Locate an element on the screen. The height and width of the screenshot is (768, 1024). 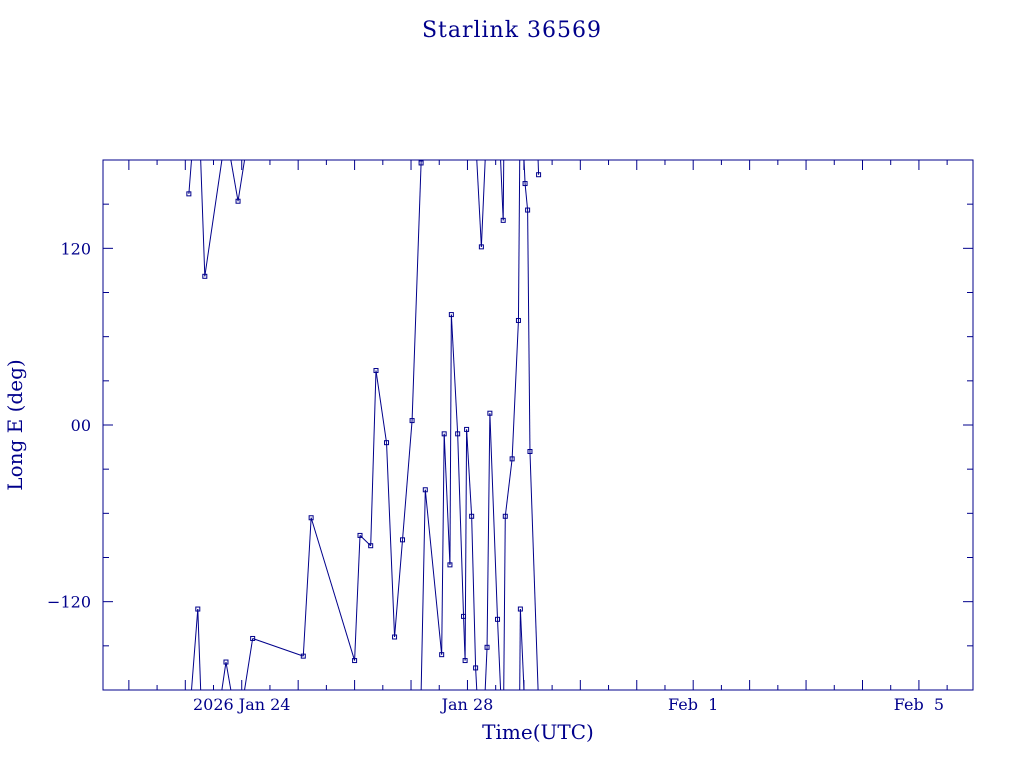
x-tick-label: Feb 5 is located at coordinates (919, 704).